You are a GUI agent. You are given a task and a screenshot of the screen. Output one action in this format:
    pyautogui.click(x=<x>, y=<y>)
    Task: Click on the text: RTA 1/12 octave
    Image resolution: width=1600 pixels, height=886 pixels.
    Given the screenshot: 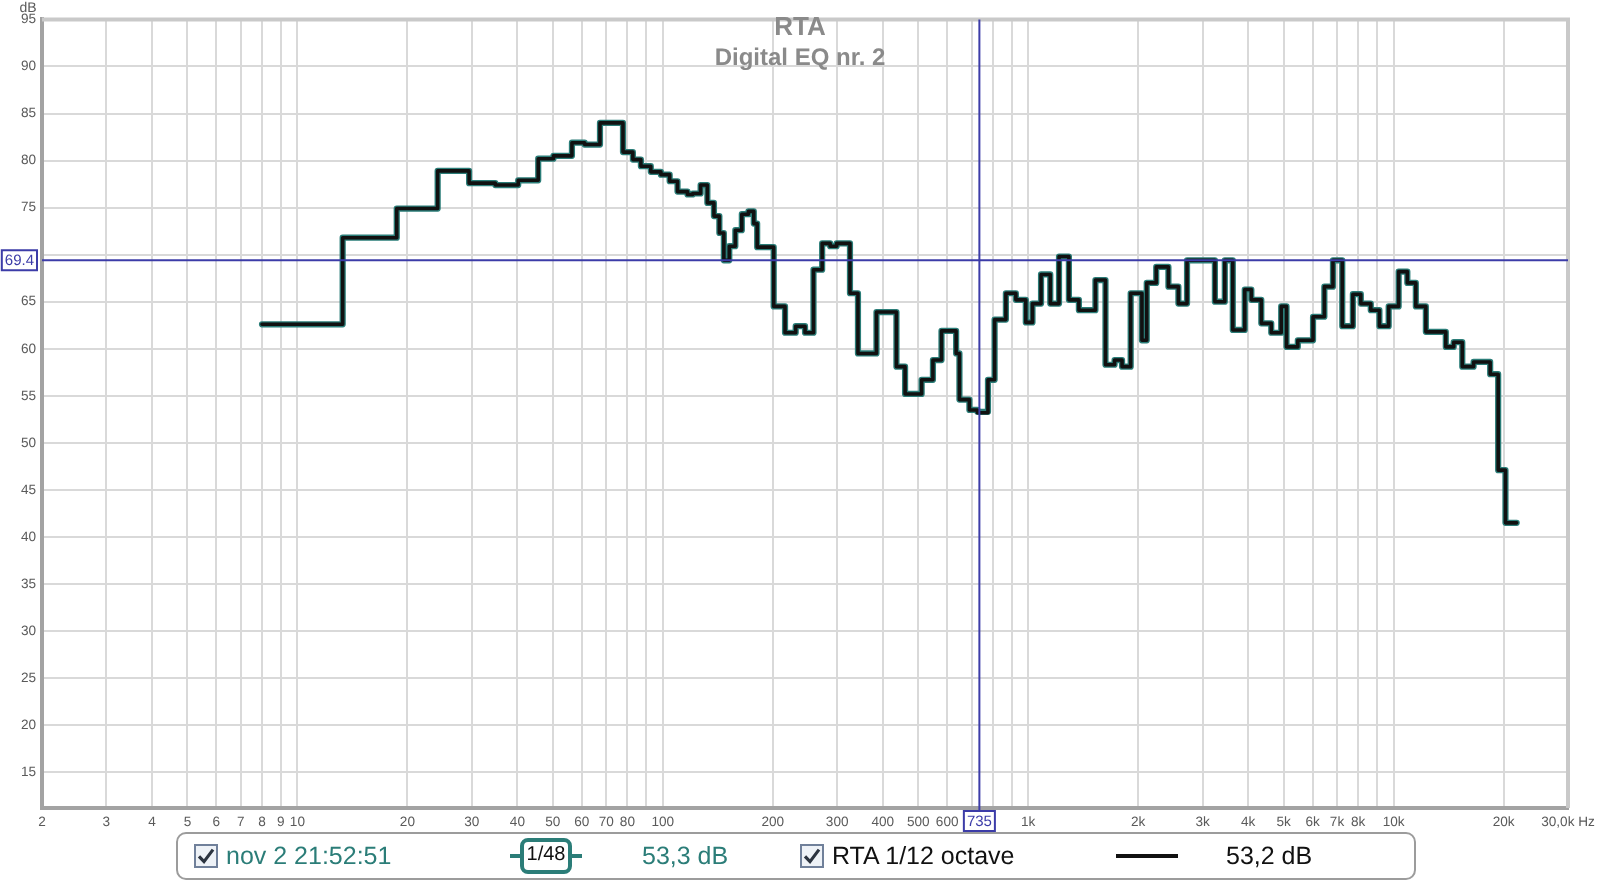 What is the action you would take?
    pyautogui.click(x=923, y=856)
    